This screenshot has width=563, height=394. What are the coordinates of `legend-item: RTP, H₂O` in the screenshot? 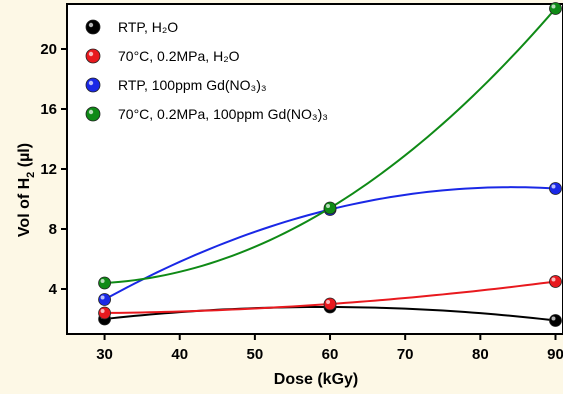 It's located at (131, 27).